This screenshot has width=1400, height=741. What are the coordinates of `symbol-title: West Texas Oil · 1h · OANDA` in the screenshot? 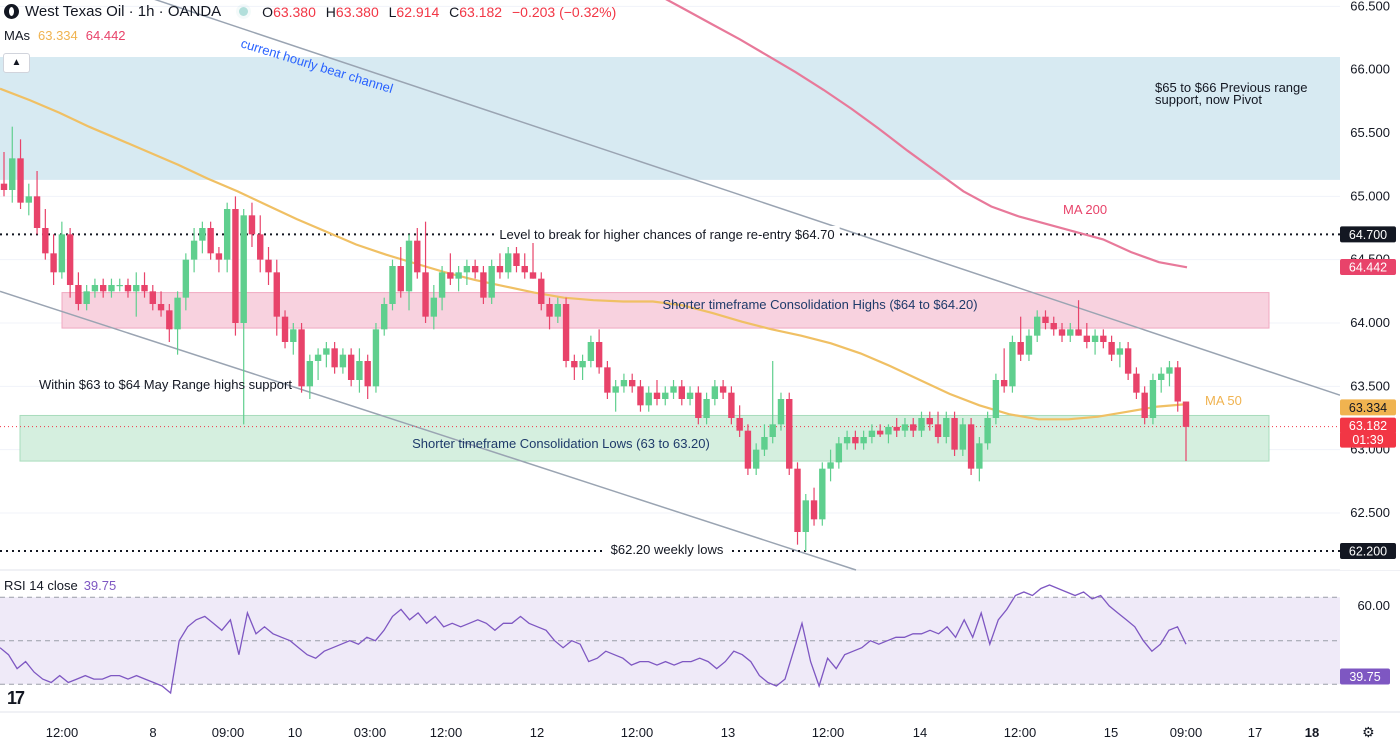 It's located at (123, 11).